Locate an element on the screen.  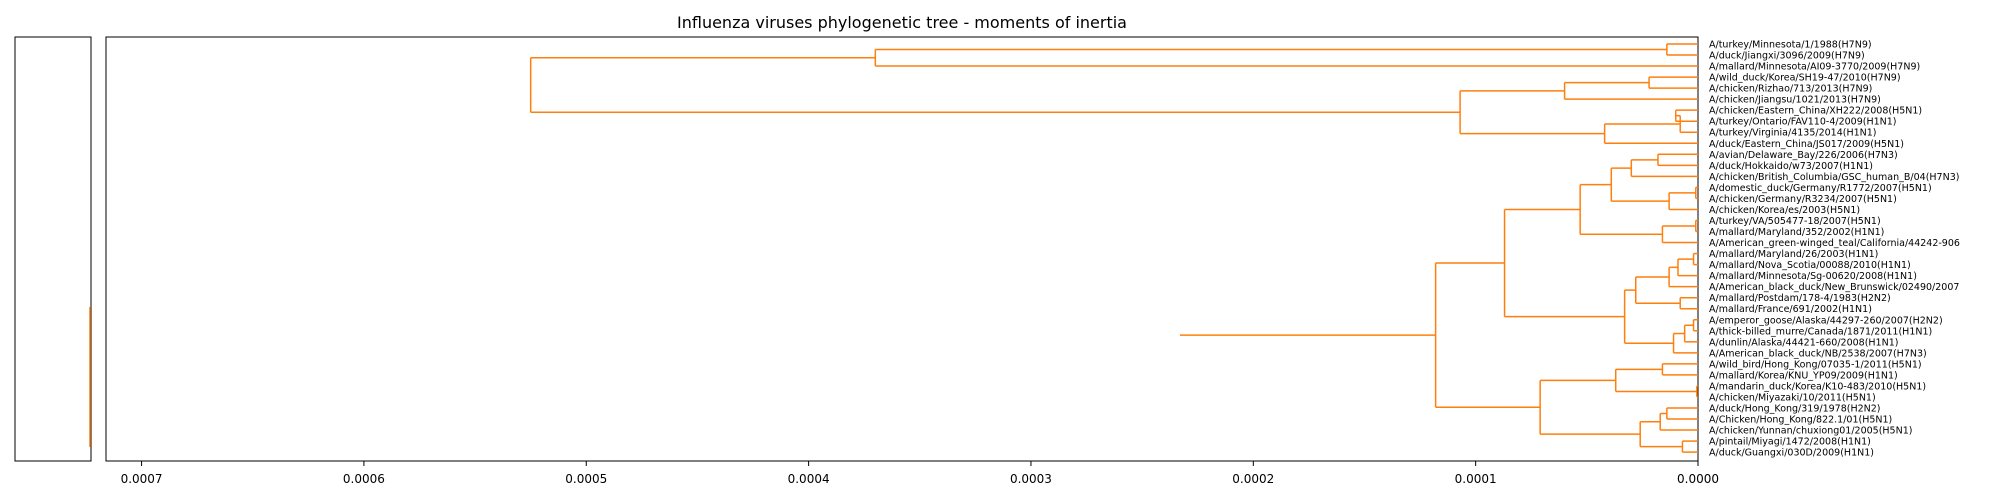
leaf-label: A/American_black_duck/NB/2538/2007(H7N3) is located at coordinates (1818, 353).